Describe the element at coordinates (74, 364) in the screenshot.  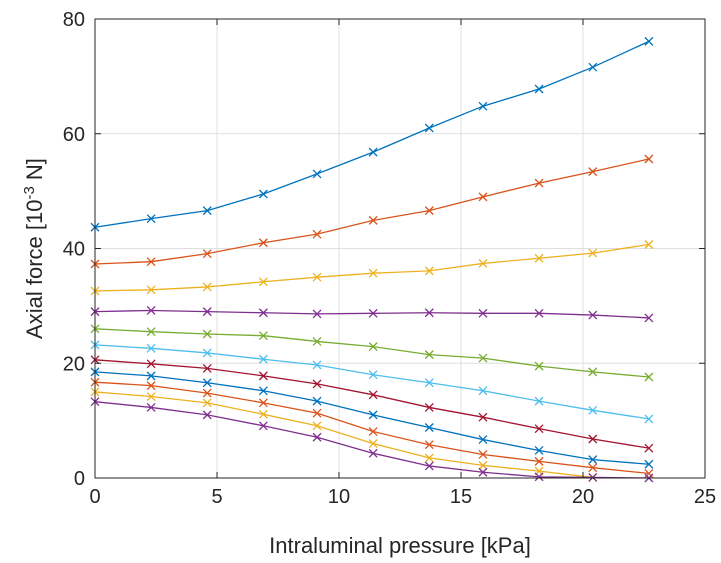
I see `y-tick-label: 20` at that location.